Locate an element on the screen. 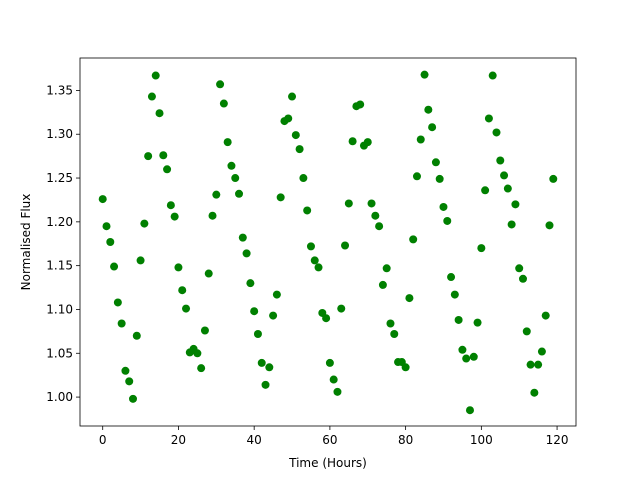 The image size is (640, 480). x-axis-label: Time (Hours) is located at coordinates (327, 463).